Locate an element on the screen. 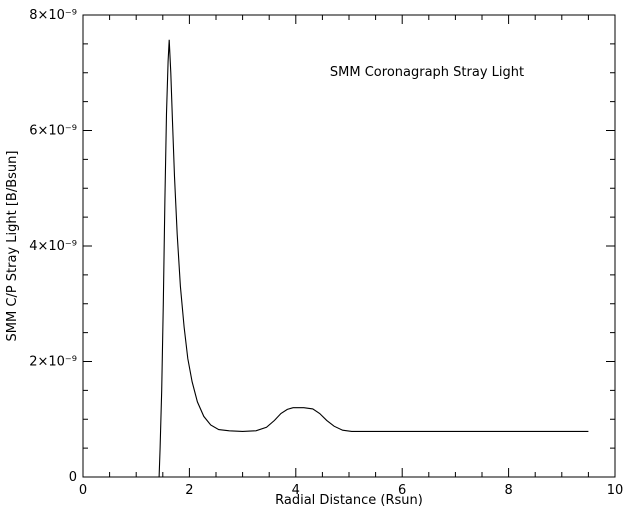  y-tick-label: 4×10⁻⁹ is located at coordinates (53, 246).